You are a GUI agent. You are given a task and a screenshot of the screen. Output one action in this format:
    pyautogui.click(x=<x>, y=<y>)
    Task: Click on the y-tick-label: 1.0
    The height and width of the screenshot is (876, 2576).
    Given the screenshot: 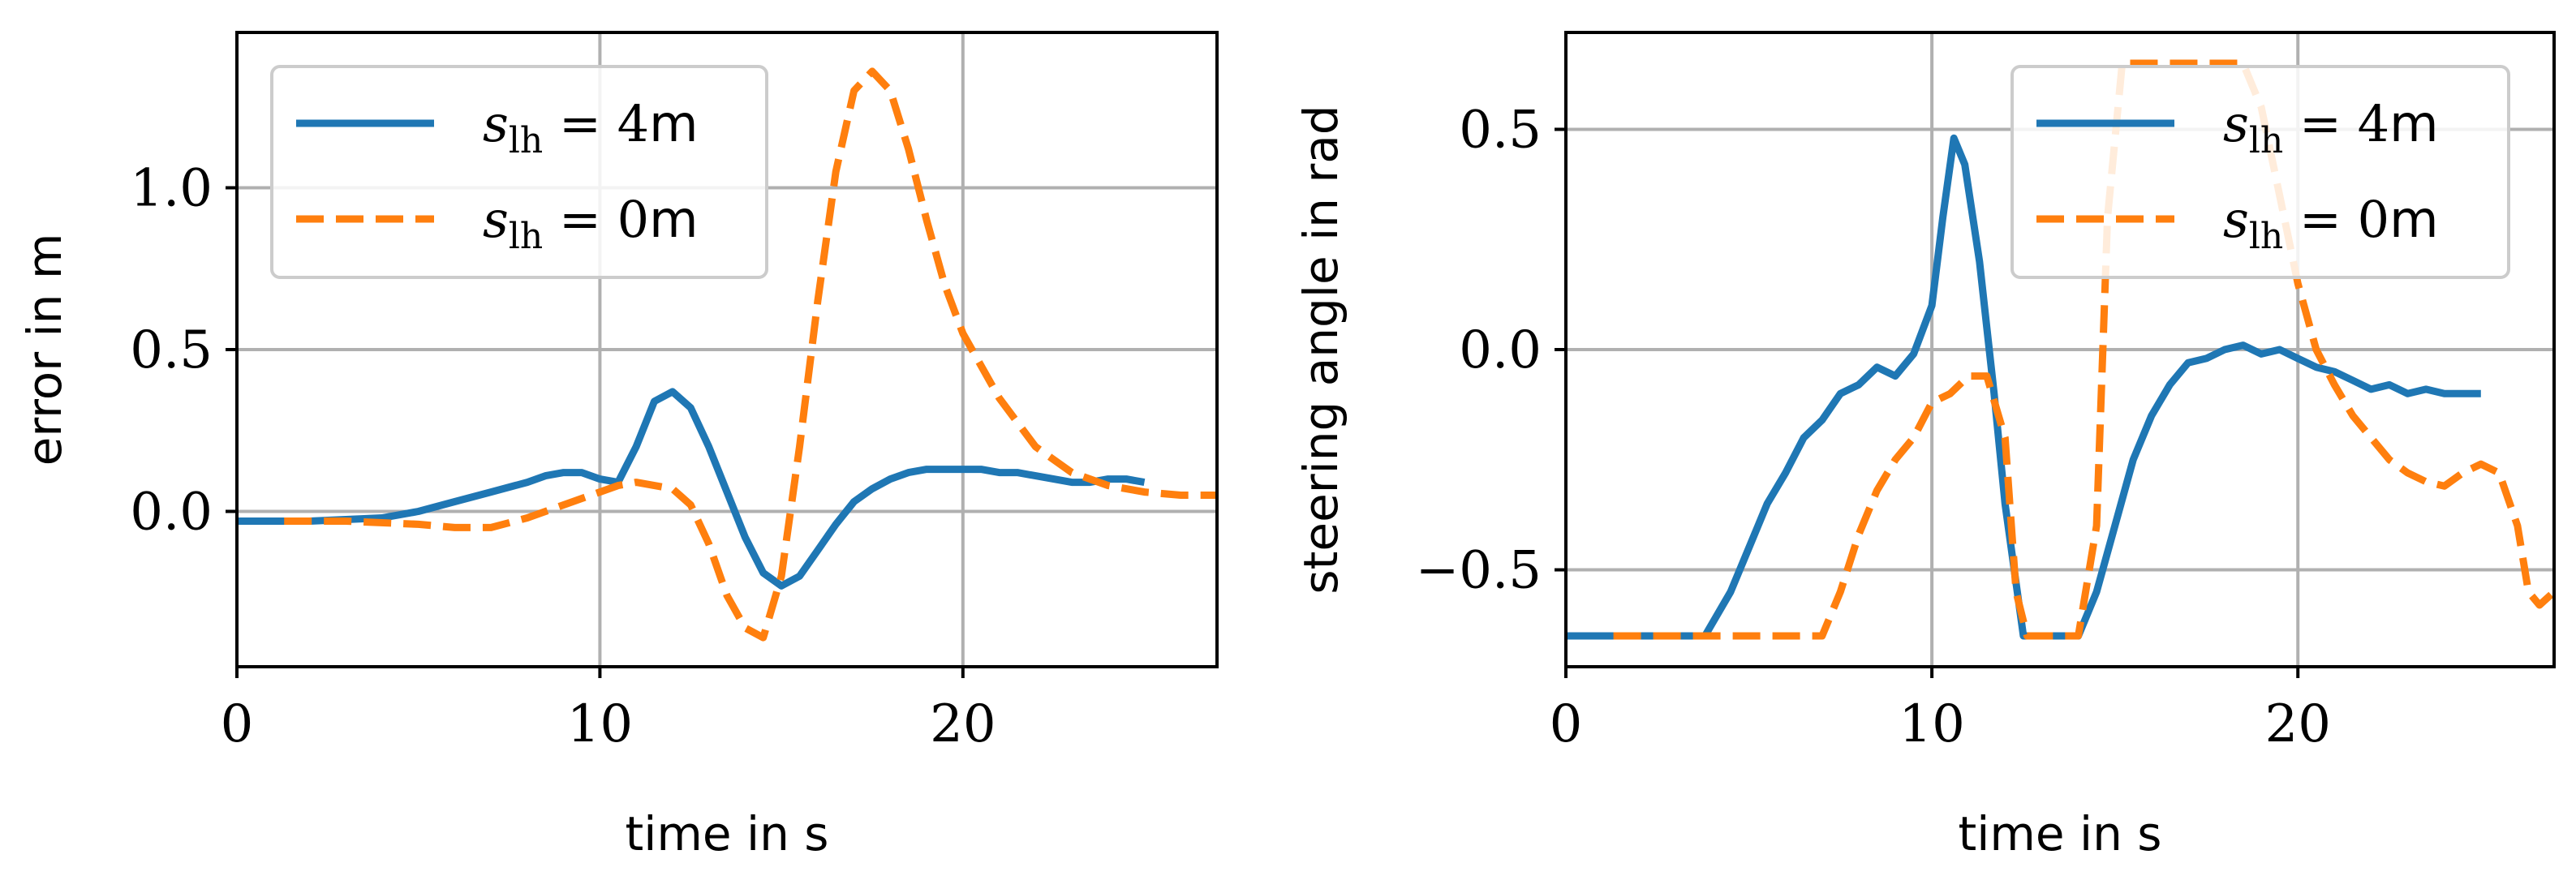 What is the action you would take?
    pyautogui.click(x=171, y=189)
    